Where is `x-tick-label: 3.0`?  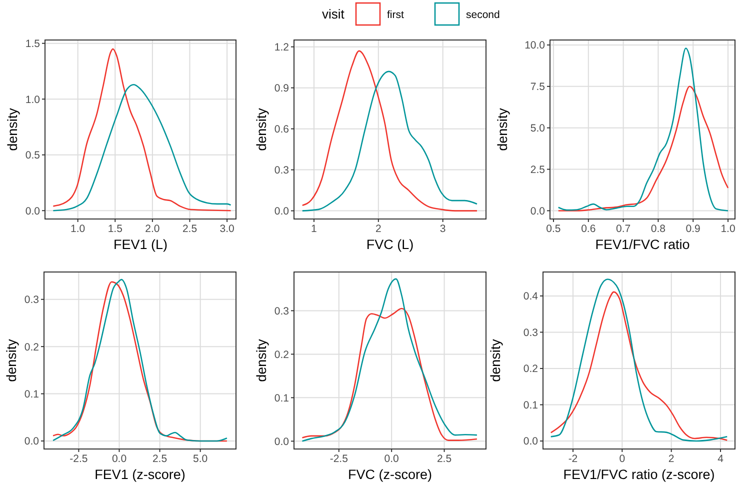
x-tick-label: 3.0 is located at coordinates (227, 229).